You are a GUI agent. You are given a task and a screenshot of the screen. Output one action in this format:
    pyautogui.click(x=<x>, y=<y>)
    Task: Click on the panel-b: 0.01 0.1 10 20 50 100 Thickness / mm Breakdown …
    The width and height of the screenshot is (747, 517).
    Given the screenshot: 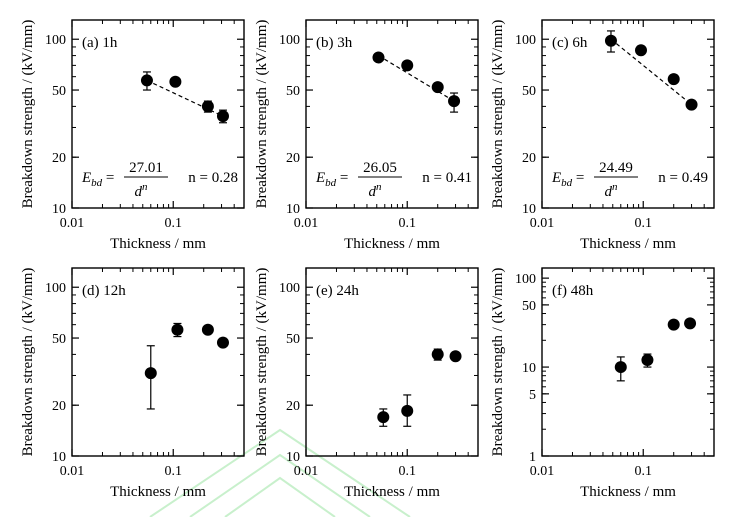 What is the action you would take?
    pyautogui.click(x=366, y=135)
    